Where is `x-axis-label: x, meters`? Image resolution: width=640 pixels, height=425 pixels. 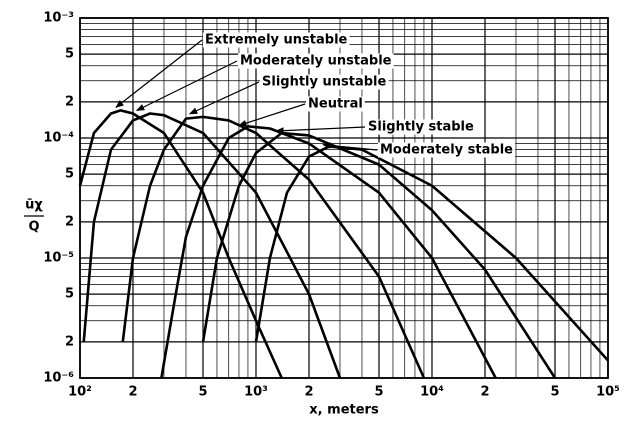 x-axis-label: x, meters is located at coordinates (344, 410).